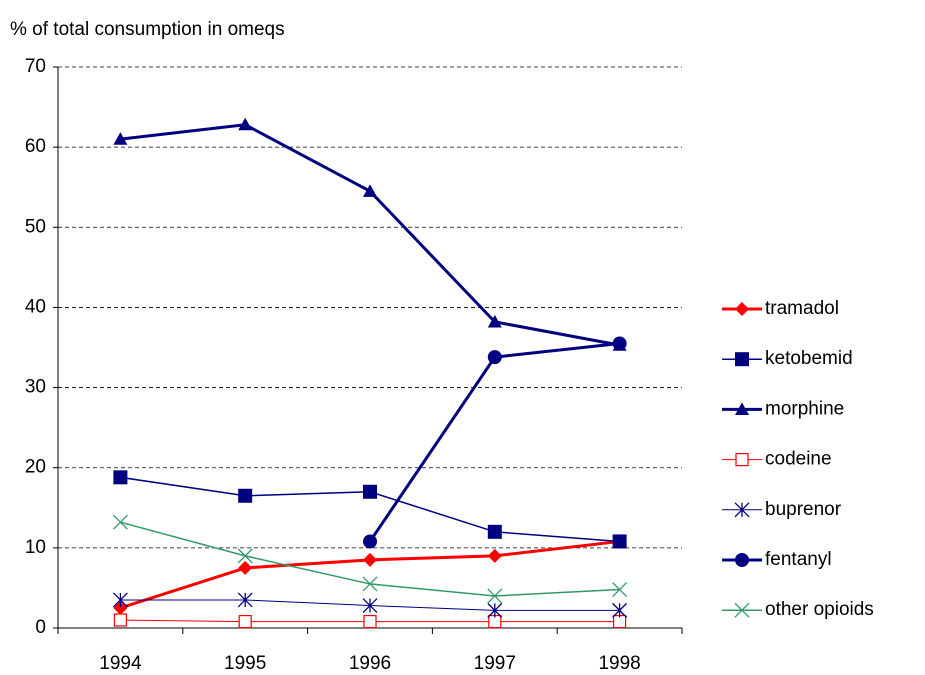  What do you see at coordinates (147, 29) in the screenshot?
I see `y-axis-label: % of total consumption in omeqs` at bounding box center [147, 29].